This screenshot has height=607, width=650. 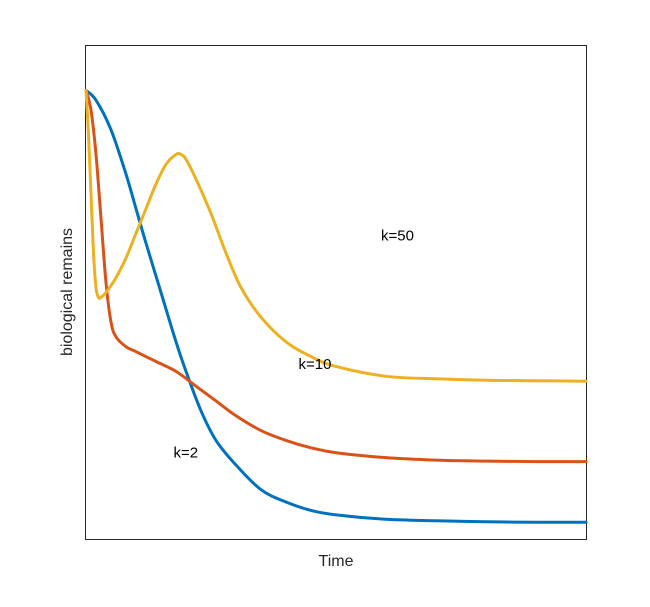 What do you see at coordinates (186, 453) in the screenshot?
I see `curve-annotation-3: k=2` at bounding box center [186, 453].